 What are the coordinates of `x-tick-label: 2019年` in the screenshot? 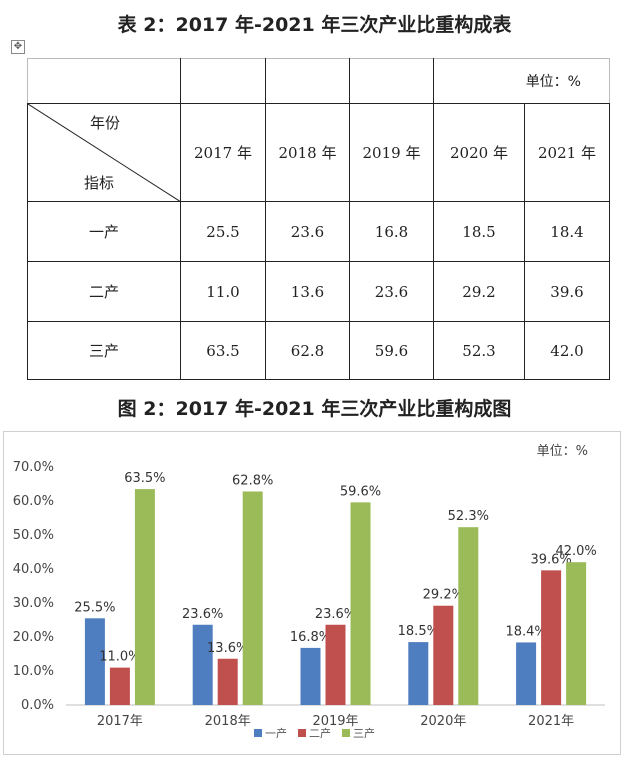 It's located at (335, 721).